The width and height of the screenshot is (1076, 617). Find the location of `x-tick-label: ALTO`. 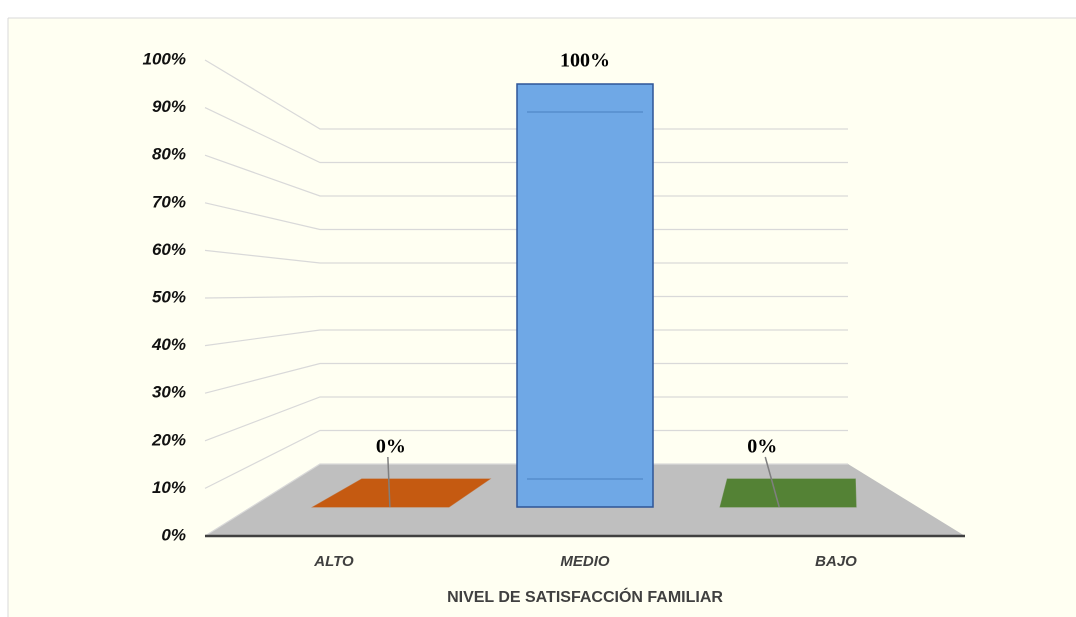

x-tick-label: ALTO is located at coordinates (333, 561).